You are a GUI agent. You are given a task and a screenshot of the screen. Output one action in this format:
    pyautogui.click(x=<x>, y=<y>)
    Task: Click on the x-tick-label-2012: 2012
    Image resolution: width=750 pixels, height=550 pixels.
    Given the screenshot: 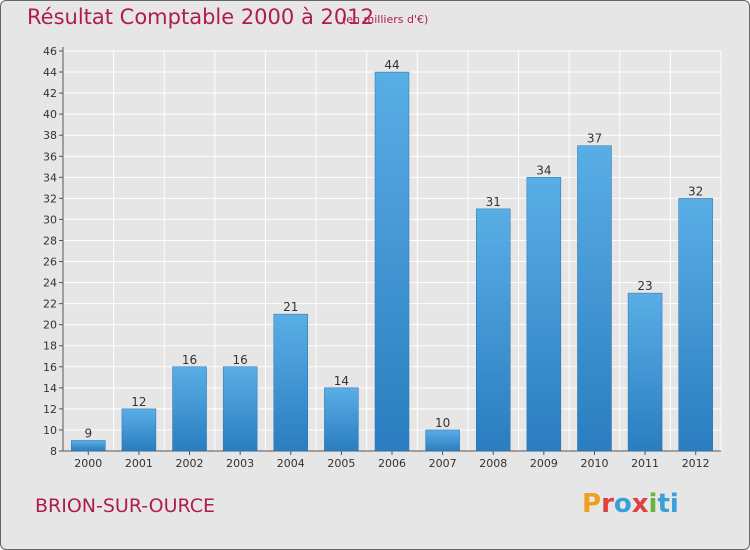 What is the action you would take?
    pyautogui.click(x=696, y=463)
    